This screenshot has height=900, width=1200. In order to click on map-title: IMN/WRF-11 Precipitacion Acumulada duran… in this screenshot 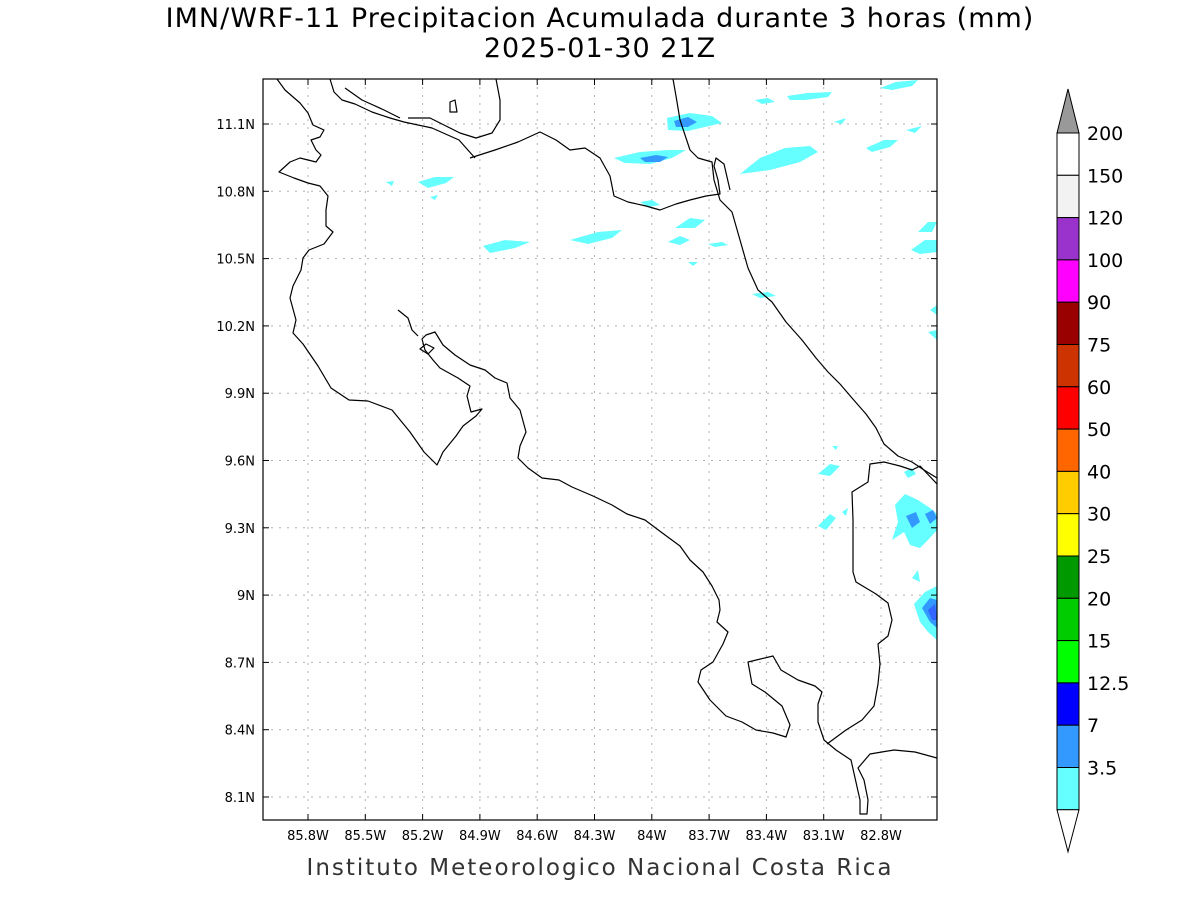, I will do `click(600, 18)`.